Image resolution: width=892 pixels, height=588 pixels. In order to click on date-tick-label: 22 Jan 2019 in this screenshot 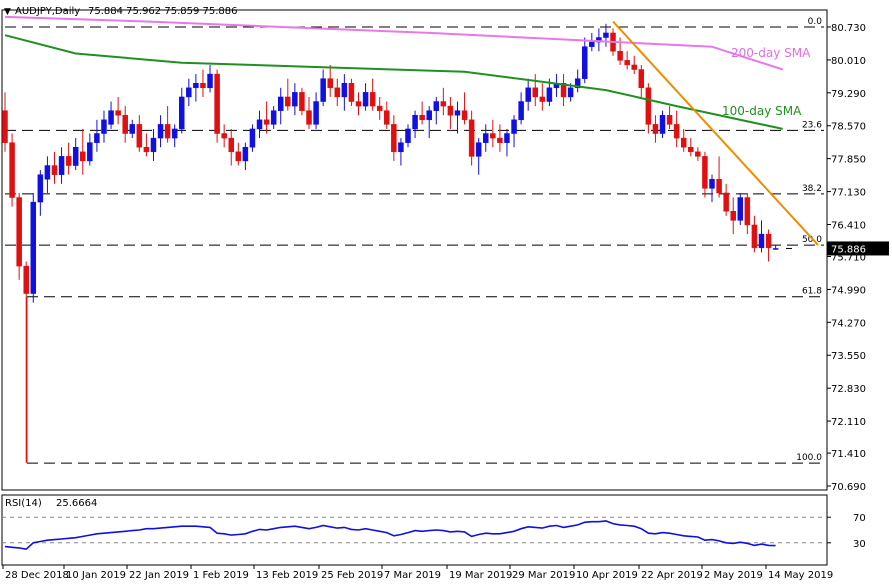, I will do `click(159, 575)`.